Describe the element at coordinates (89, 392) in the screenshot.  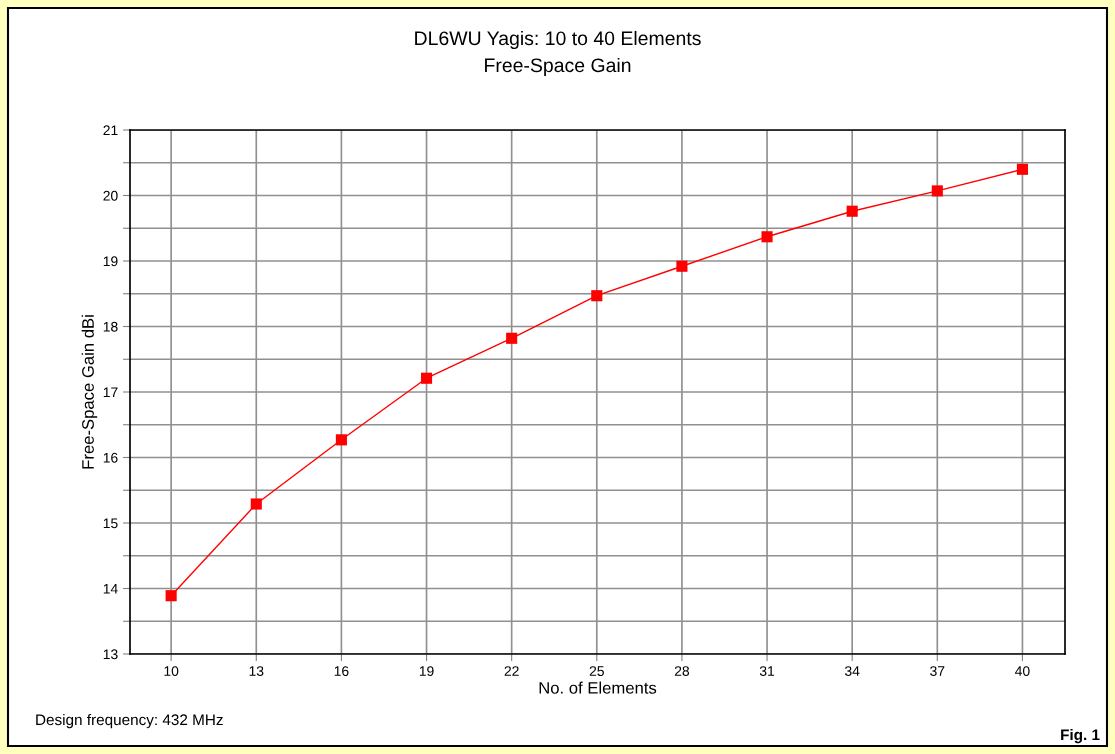
I see `y-axis-title: Free-Space Gain dBi` at that location.